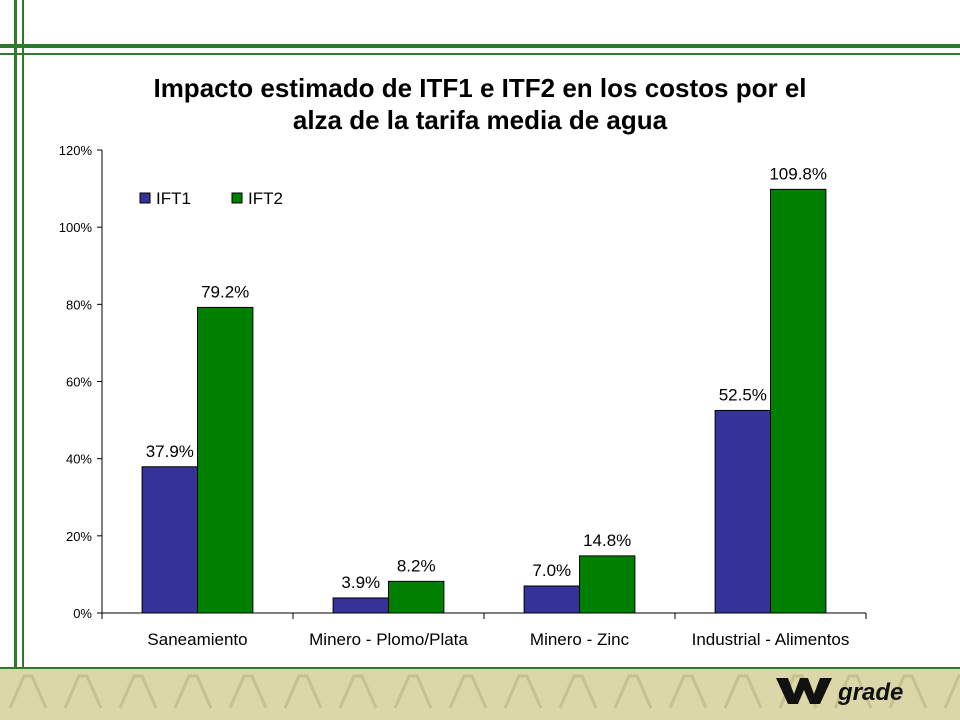  What do you see at coordinates (79, 304) in the screenshot?
I see `y-tick-label: 80%` at bounding box center [79, 304].